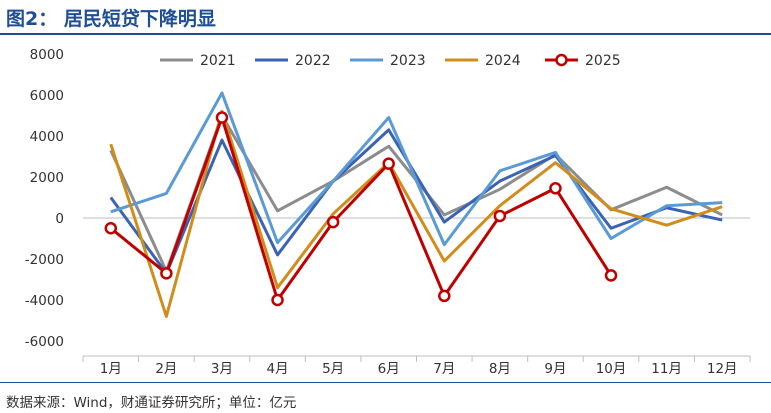 The width and height of the screenshot is (771, 413). What do you see at coordinates (44, 342) in the screenshot?
I see `y-tick-label: -6000` at bounding box center [44, 342].